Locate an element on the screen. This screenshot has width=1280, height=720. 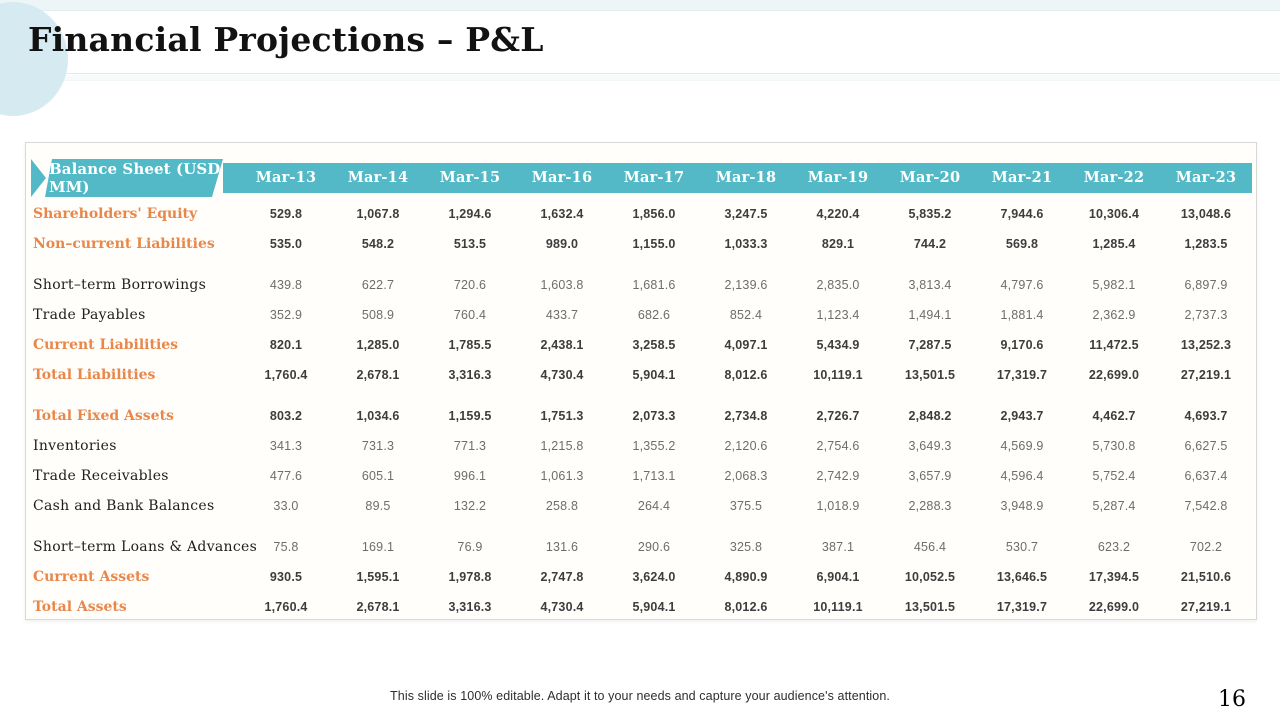
cell-value: 1,978.8 is located at coordinates (470, 577).